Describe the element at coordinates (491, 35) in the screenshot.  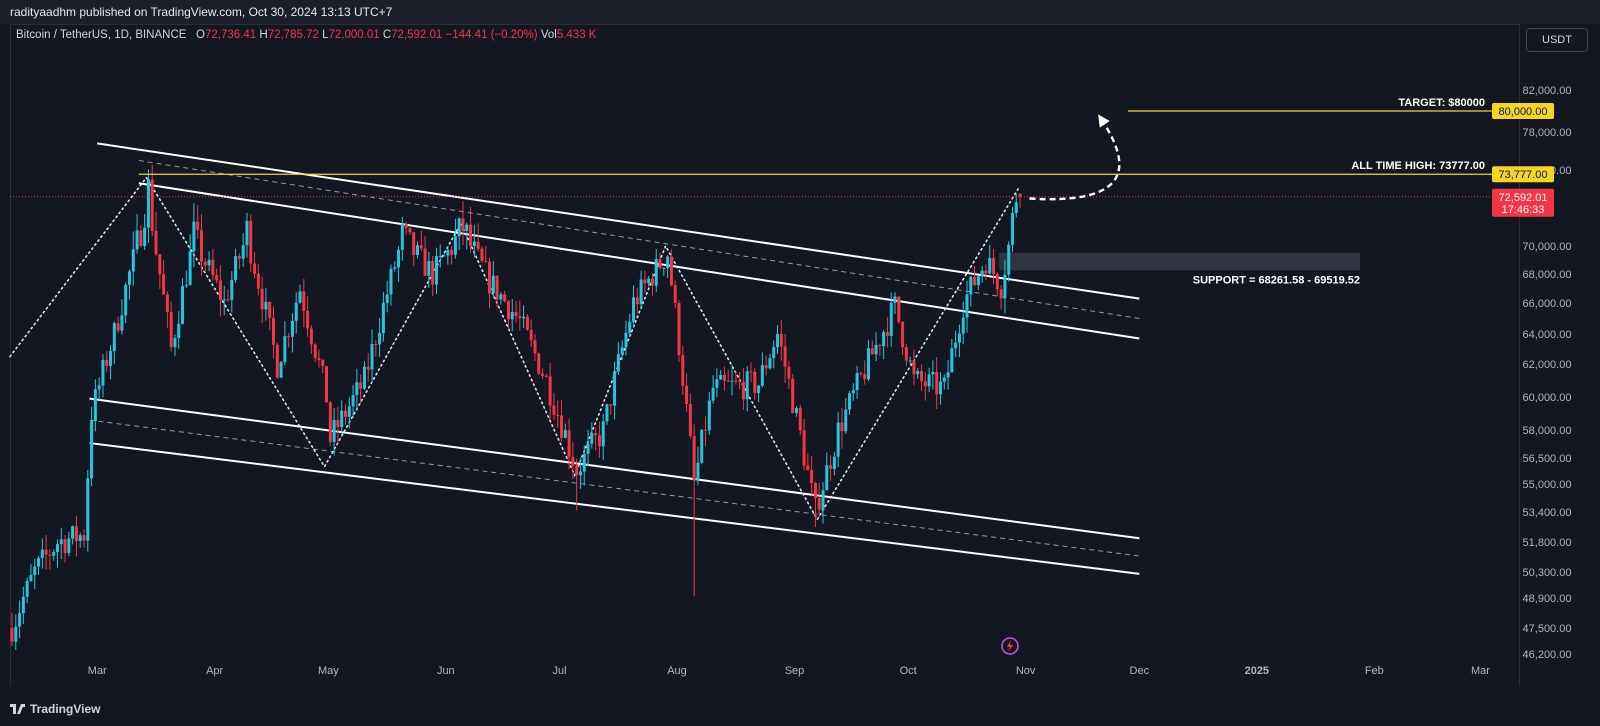
I see `change-value: −144.41 (−0.20%)` at that location.